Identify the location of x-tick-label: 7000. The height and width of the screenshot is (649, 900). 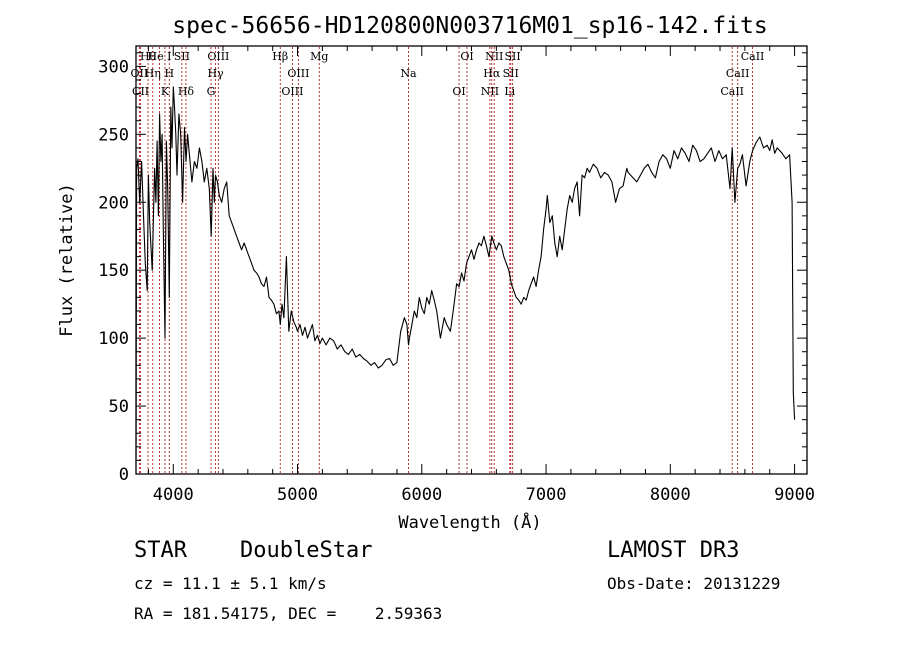
(546, 495).